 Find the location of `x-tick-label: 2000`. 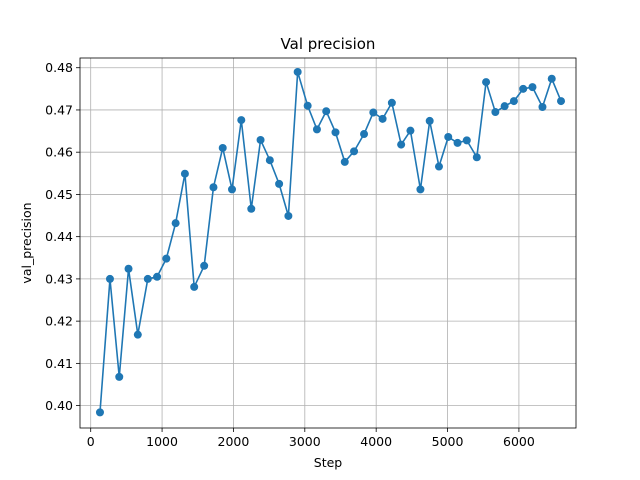

x-tick-label: 2000 is located at coordinates (234, 441).